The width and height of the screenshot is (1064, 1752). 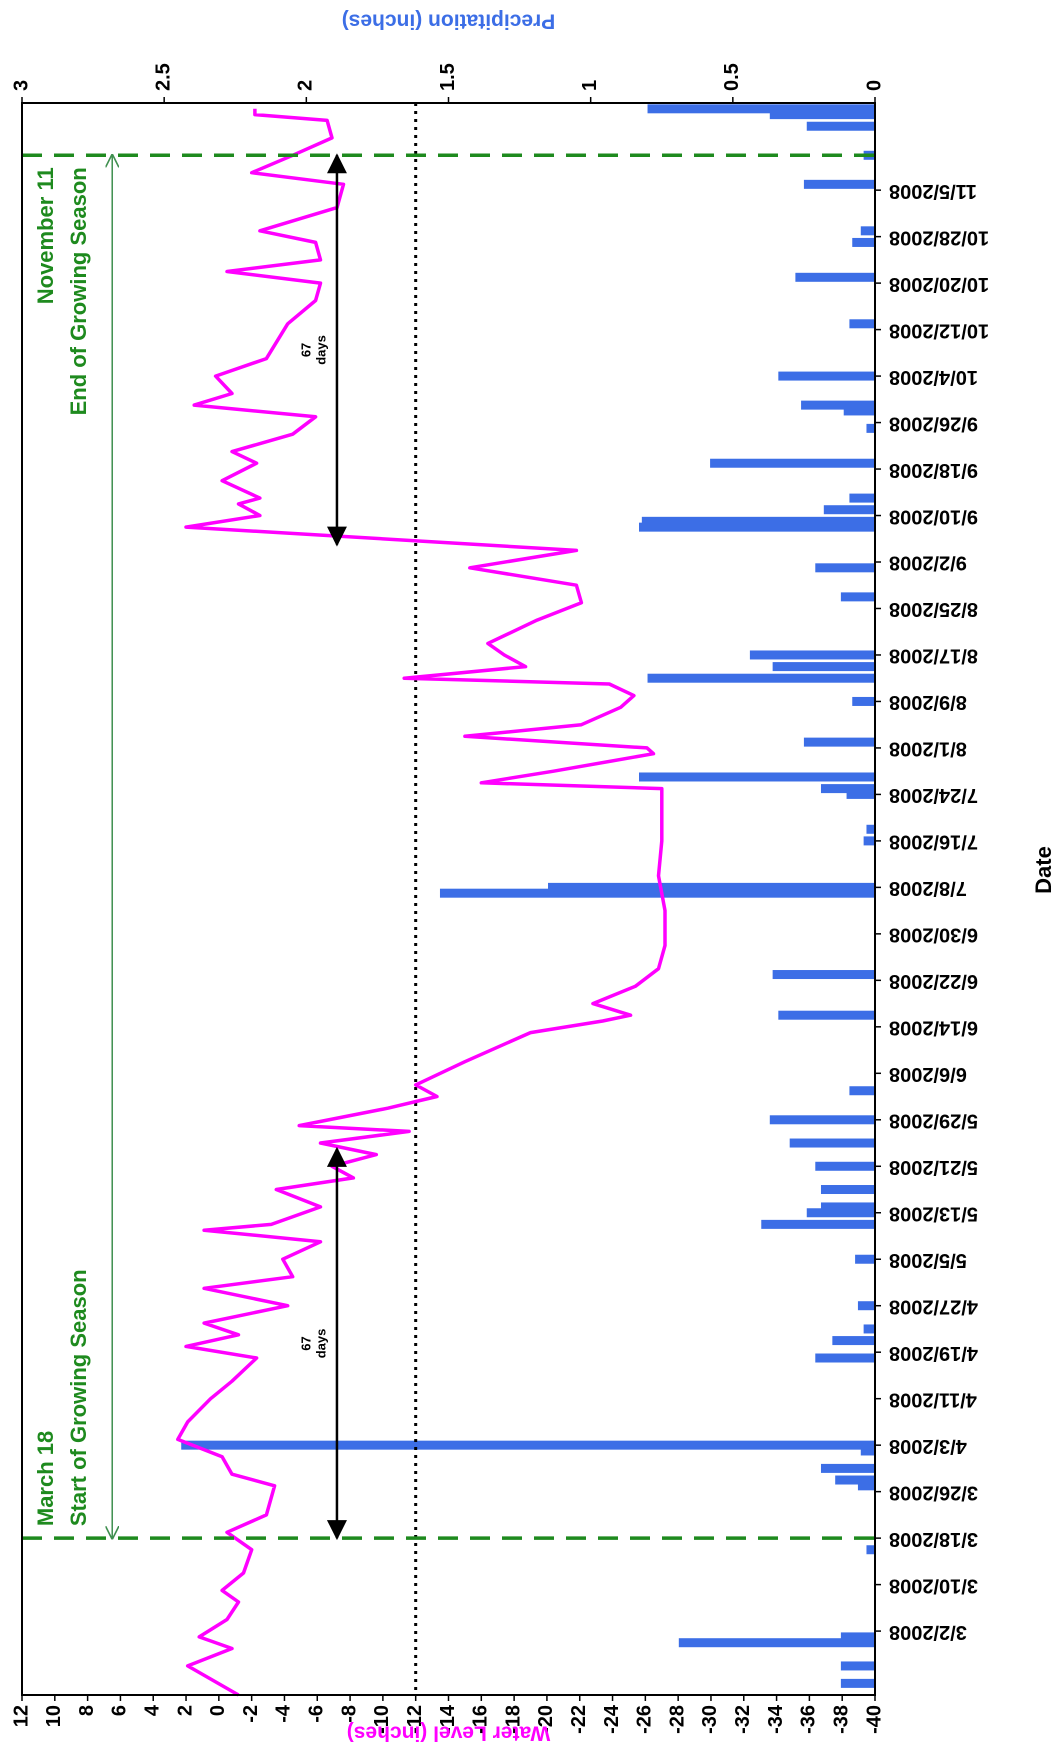 What do you see at coordinates (1043, 870) in the screenshot?
I see `x-axis-title: Date` at bounding box center [1043, 870].